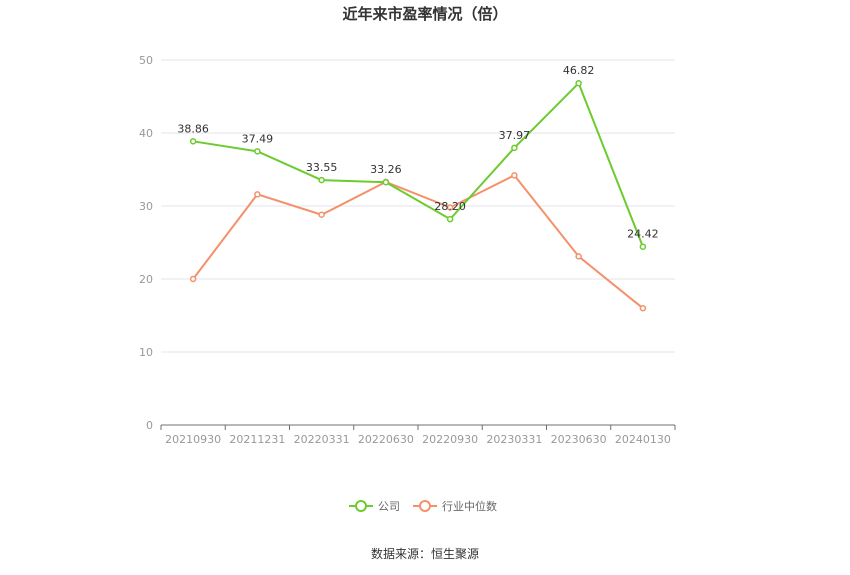 This screenshot has height=575, width=850. Describe the element at coordinates (425, 553) in the screenshot. I see `source-note: 数据来源：恒生聚源` at that location.